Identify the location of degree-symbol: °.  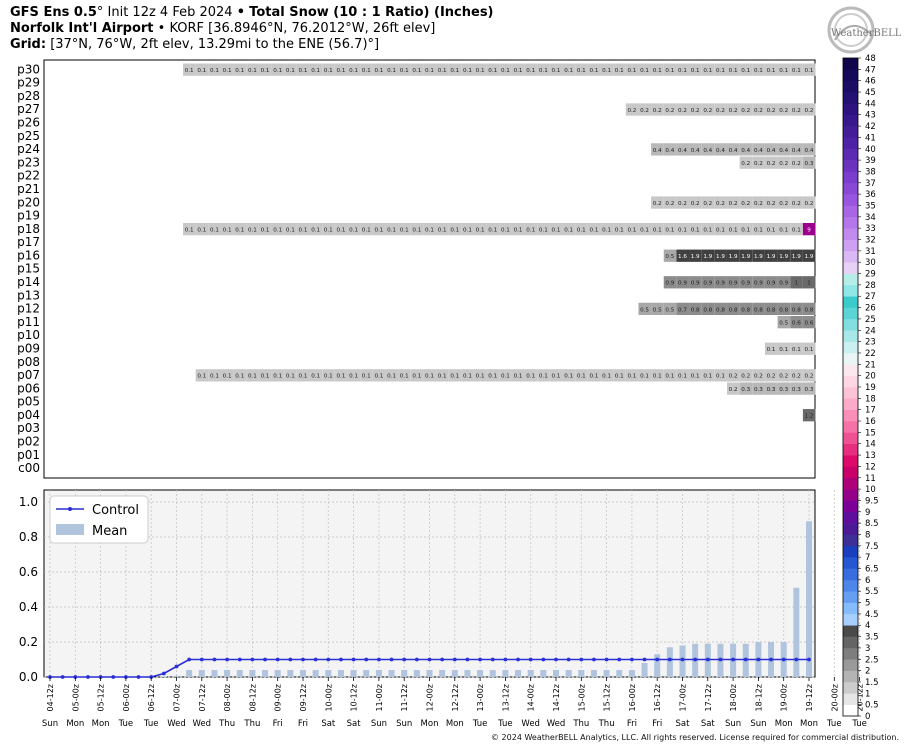
(100, 12).